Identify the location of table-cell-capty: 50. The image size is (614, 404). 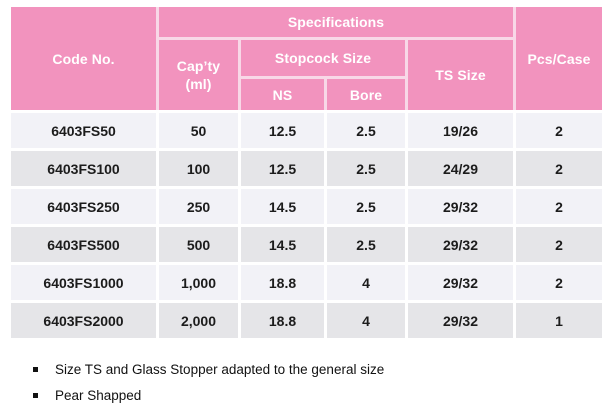
(198, 130).